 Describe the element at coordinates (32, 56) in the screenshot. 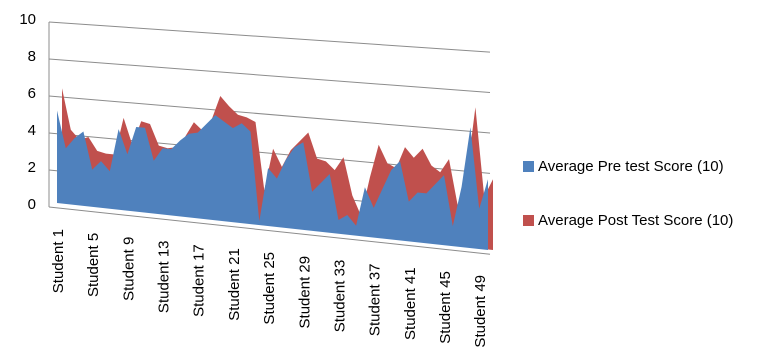

I see `y-tick-label-4: 8` at that location.